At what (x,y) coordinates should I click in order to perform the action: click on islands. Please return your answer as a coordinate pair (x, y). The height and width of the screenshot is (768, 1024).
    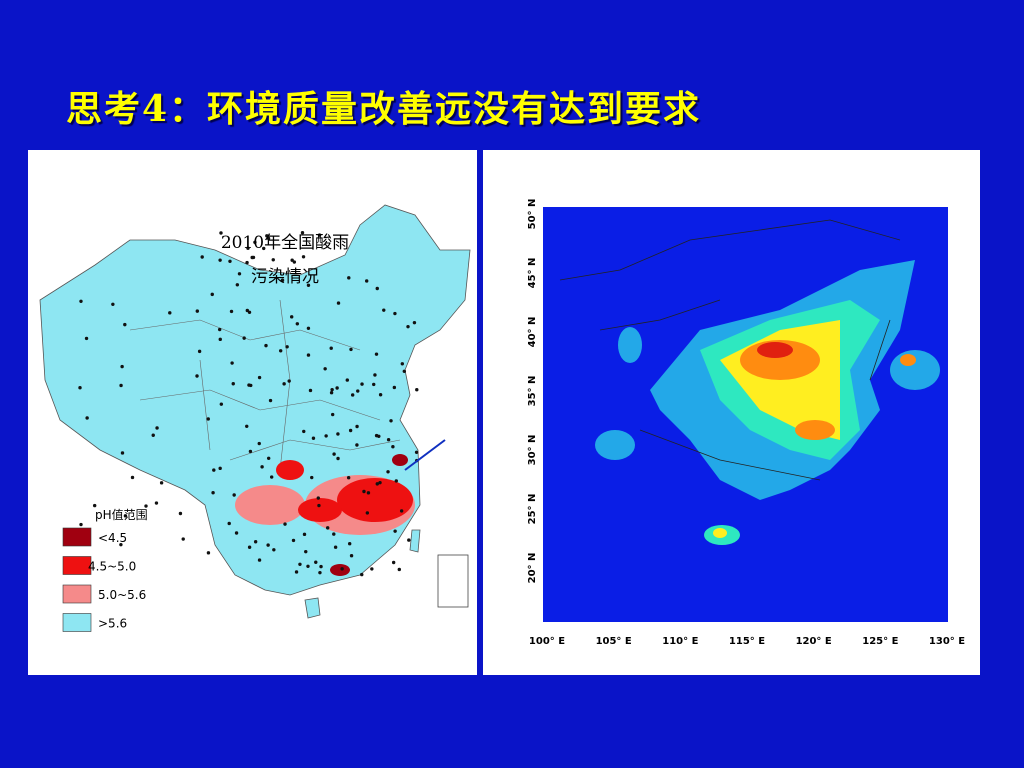
    Looking at the image, I should click on (362, 574).